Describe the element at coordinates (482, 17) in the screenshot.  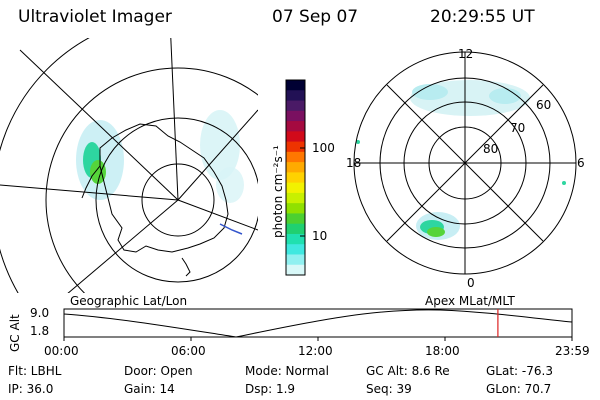
I see `observation-time: 20:29:55 UT` at that location.